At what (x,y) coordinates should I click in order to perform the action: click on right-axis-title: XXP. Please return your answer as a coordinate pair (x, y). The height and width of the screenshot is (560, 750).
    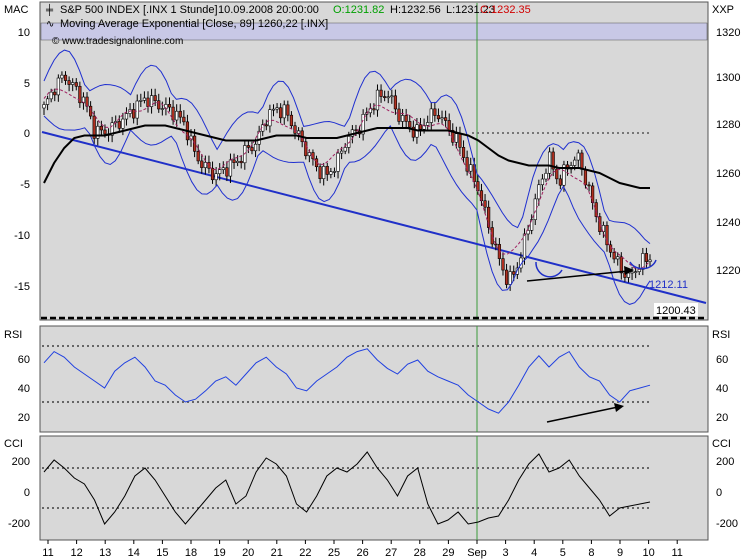
    Looking at the image, I should click on (723, 10).